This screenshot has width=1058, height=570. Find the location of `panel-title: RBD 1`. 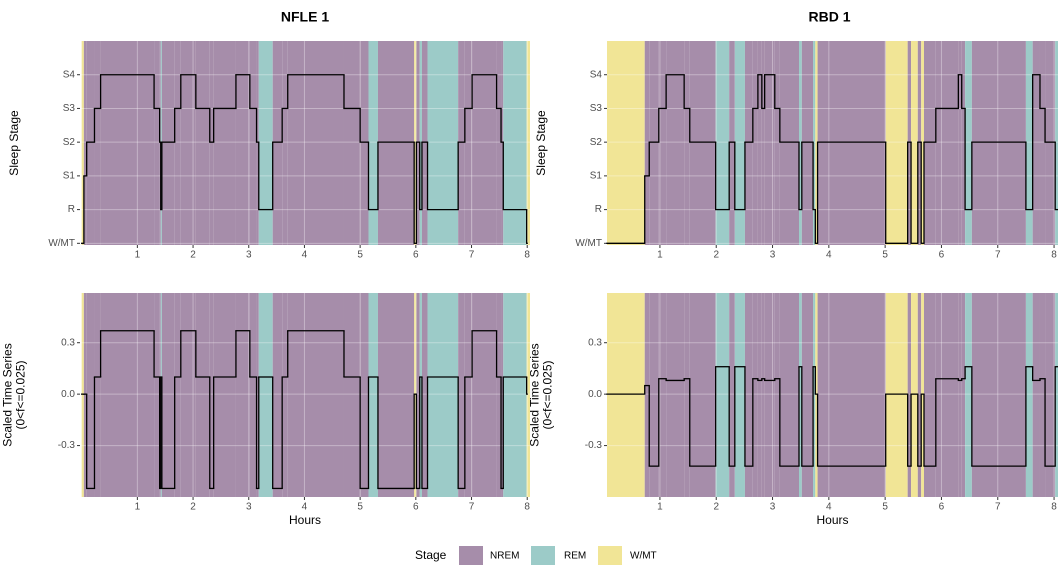

panel-title: RBD 1 is located at coordinates (829, 17).